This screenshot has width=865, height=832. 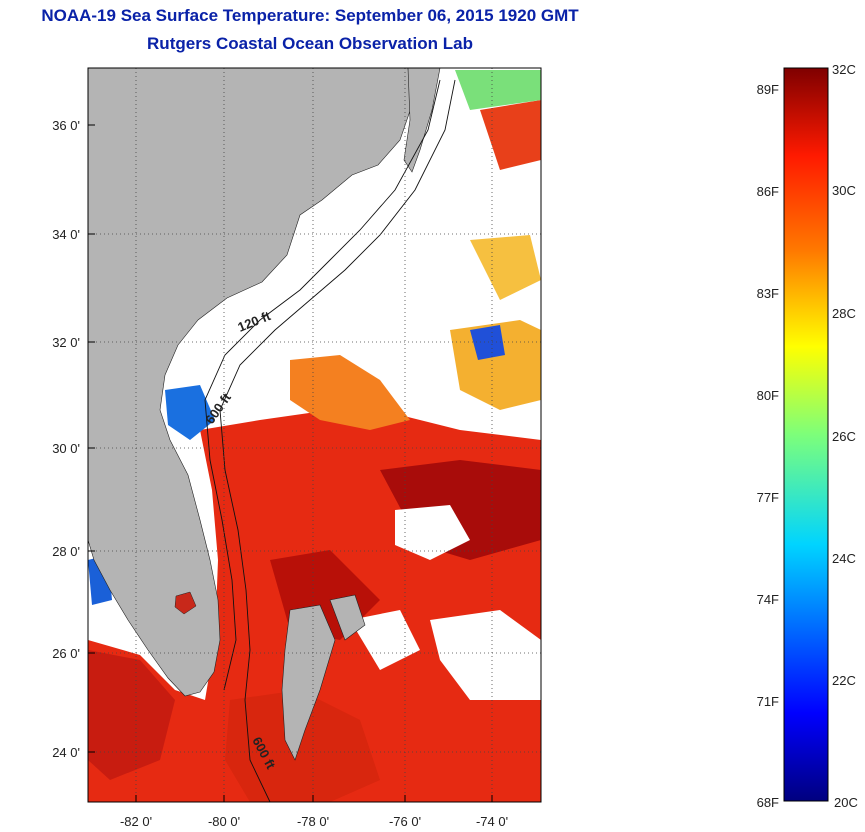 What do you see at coordinates (405, 821) in the screenshot?
I see `lon-label: -76 0'` at bounding box center [405, 821].